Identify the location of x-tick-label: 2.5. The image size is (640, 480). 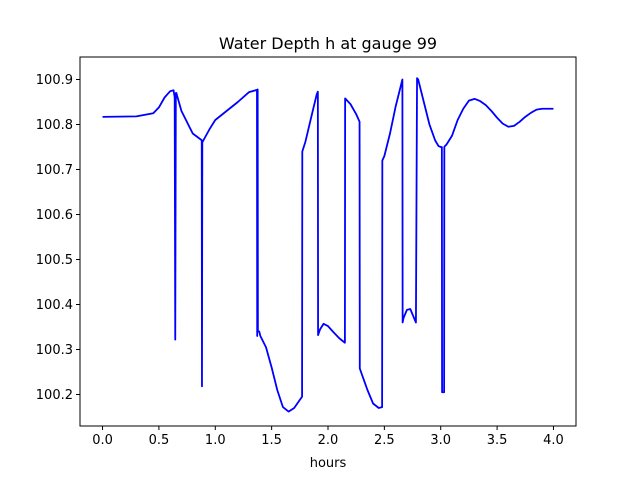
(384, 440).